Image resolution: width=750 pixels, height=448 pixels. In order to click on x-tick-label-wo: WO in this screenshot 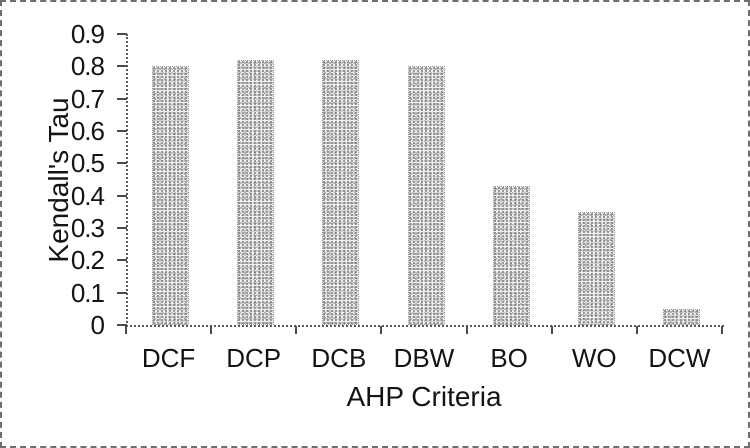, I will do `click(594, 358)`.